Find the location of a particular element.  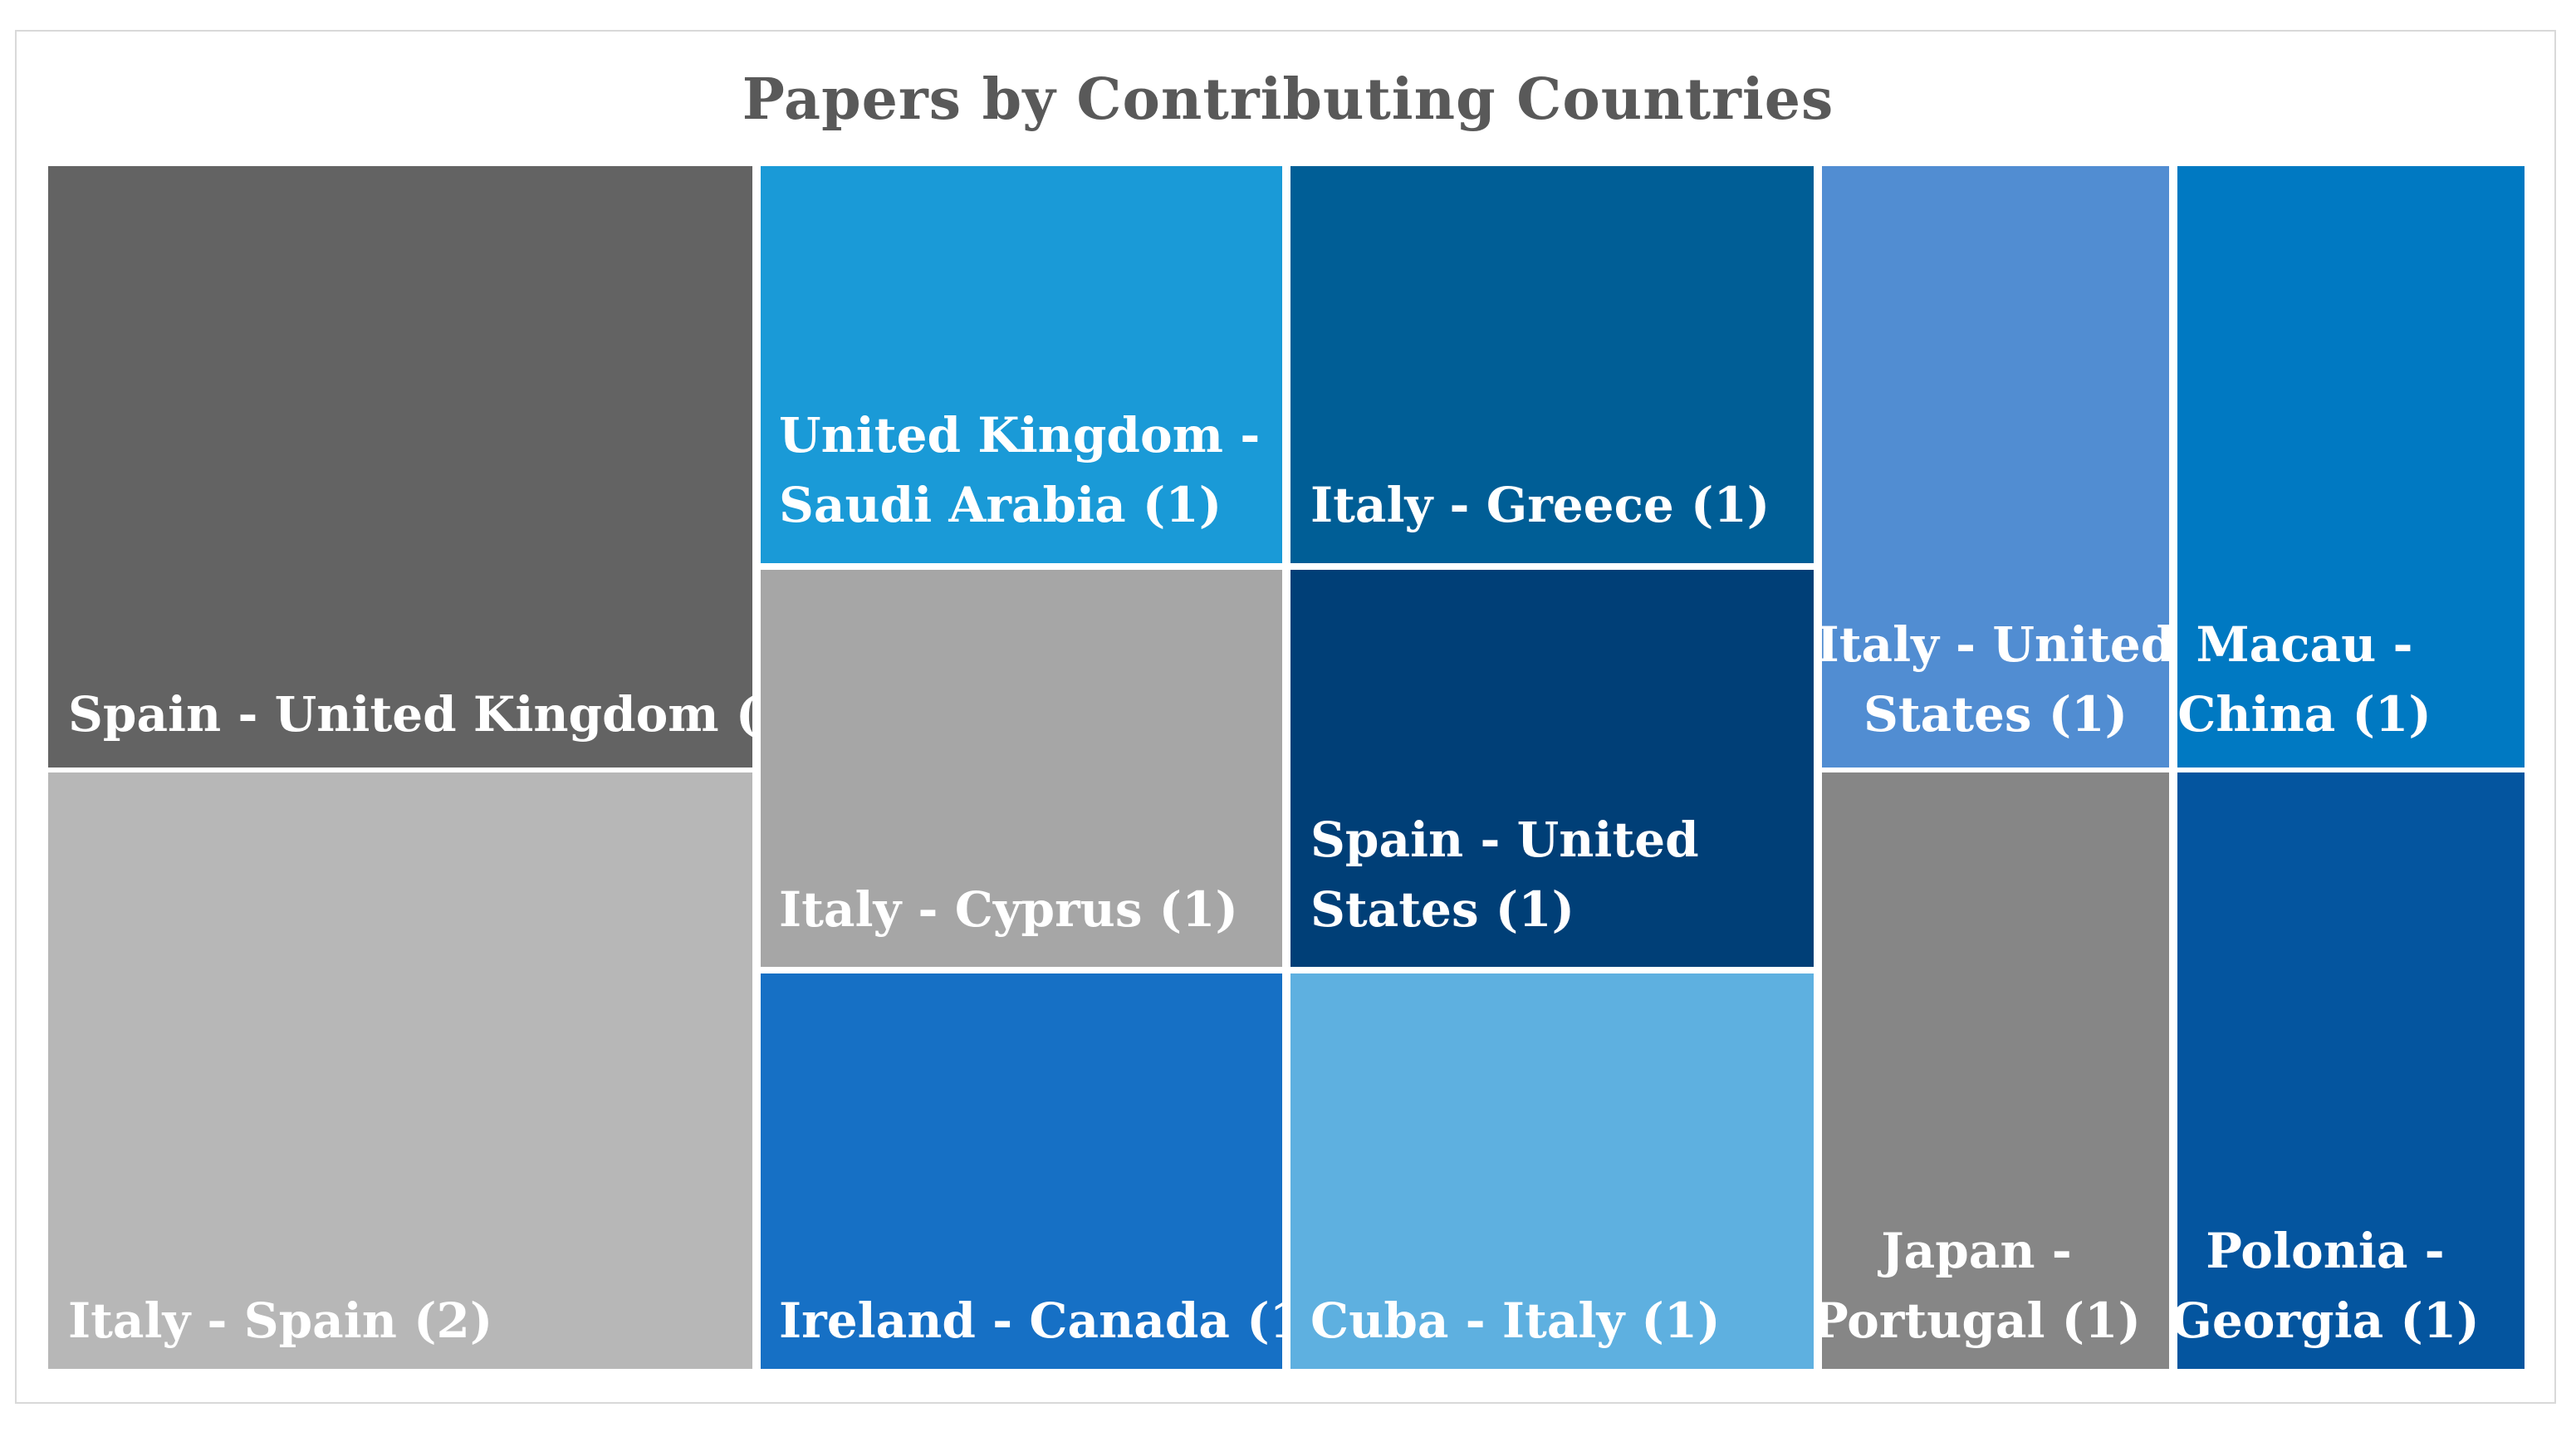

treemap-tile-label: Cuba - Italy (1) is located at coordinates (1516, 1320).